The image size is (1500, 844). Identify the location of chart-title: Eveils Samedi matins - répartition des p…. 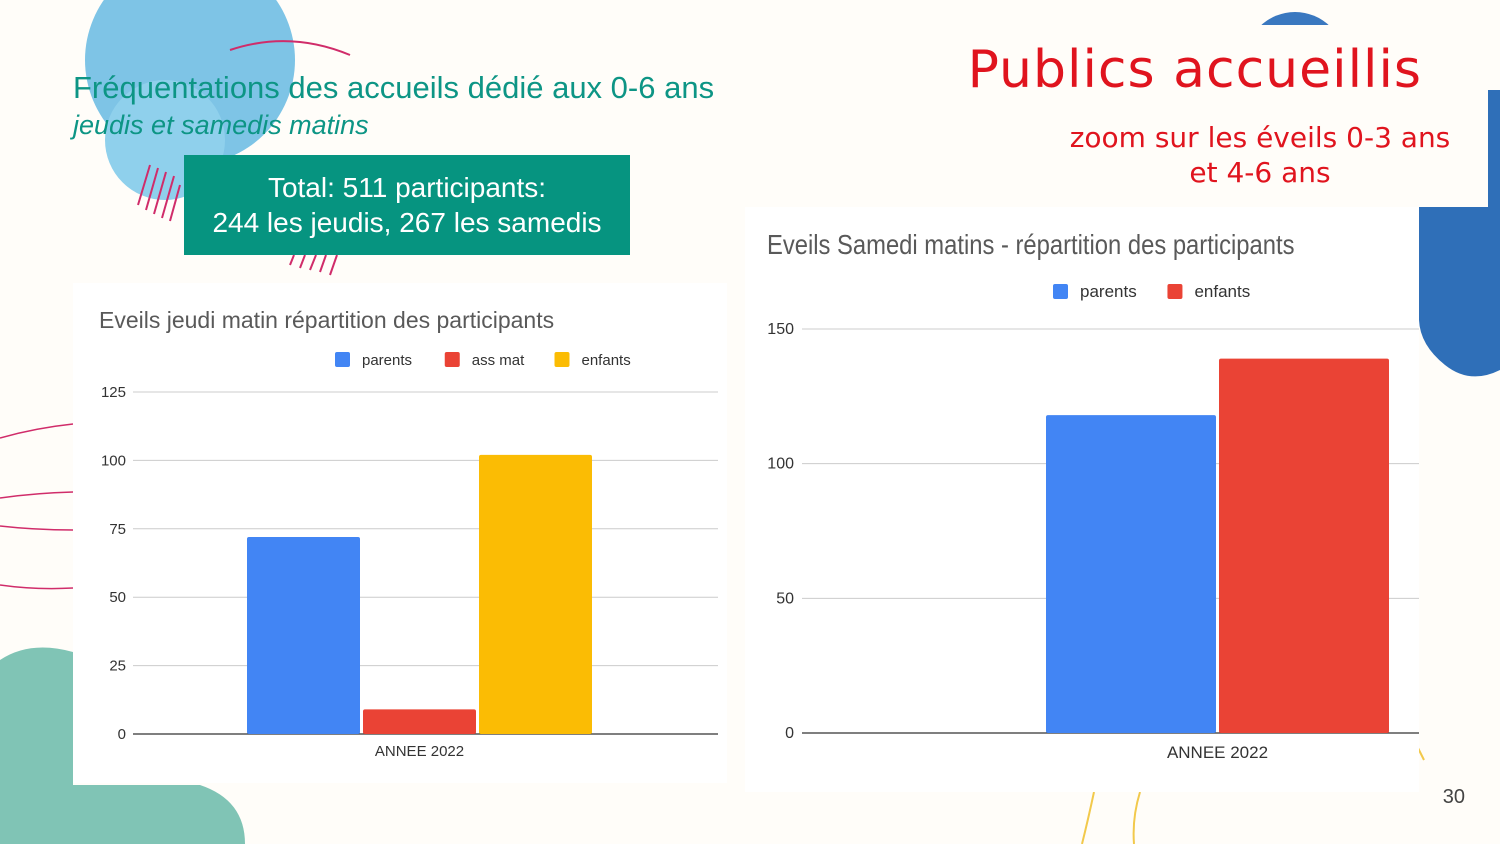
(1030, 244).